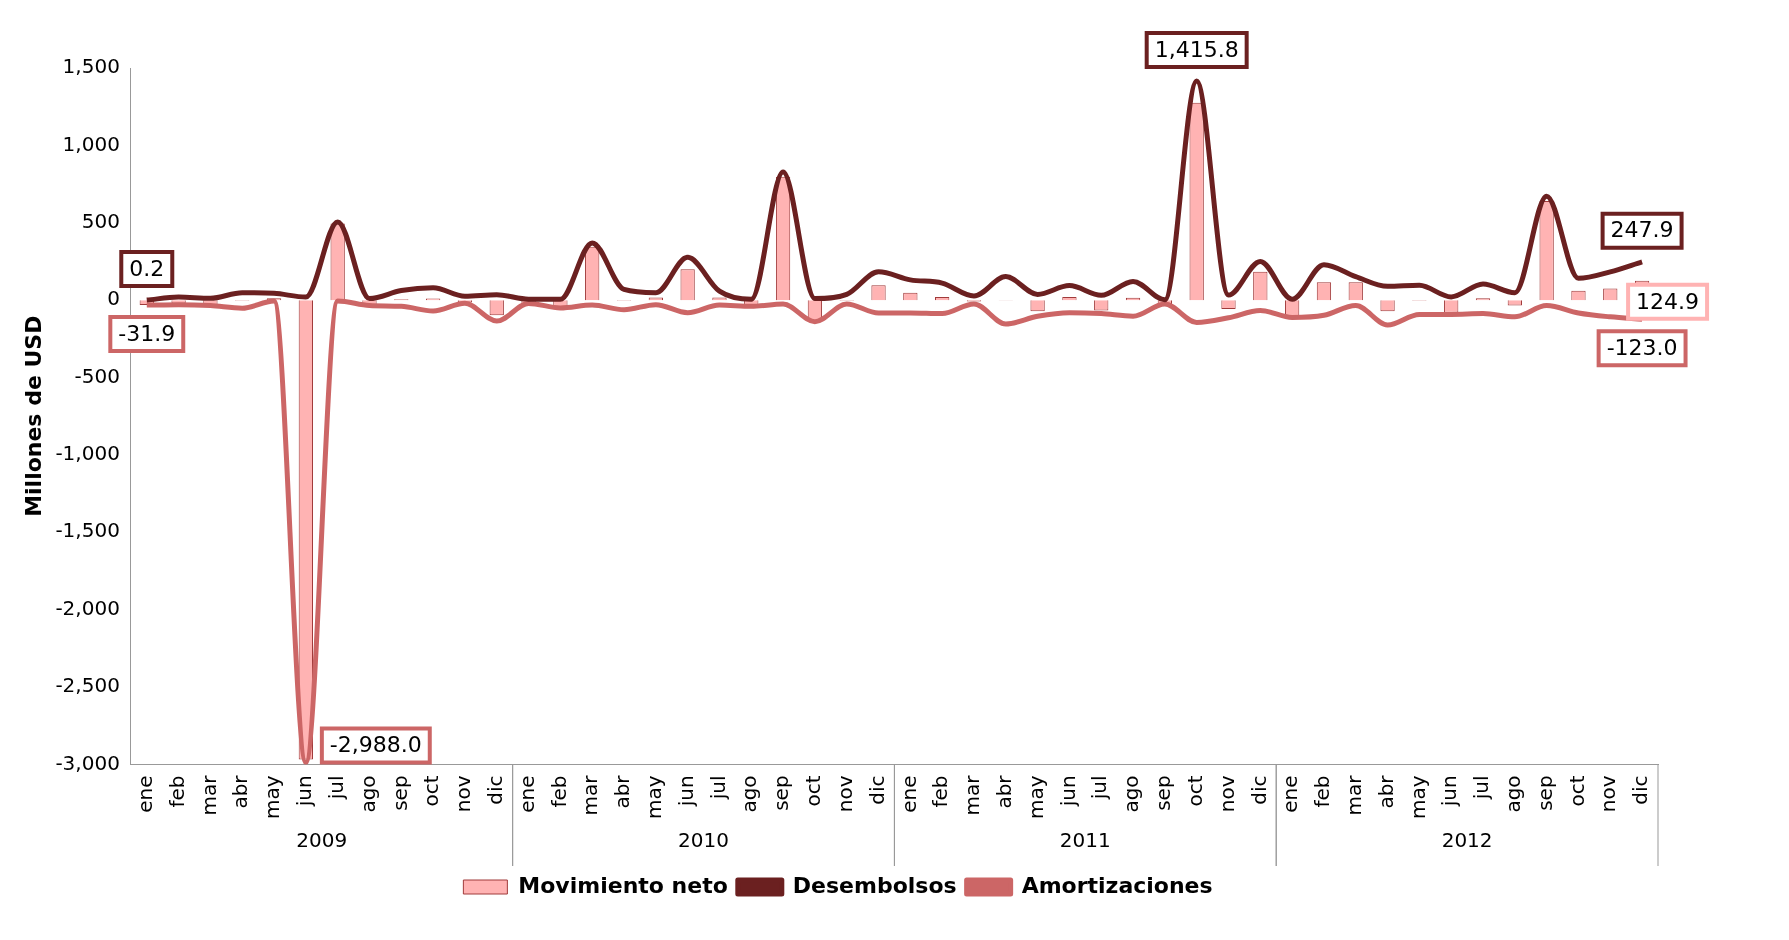 Image resolution: width=1789 pixels, height=940 pixels. I want to click on legend-label: Desembolsos, so click(874, 885).